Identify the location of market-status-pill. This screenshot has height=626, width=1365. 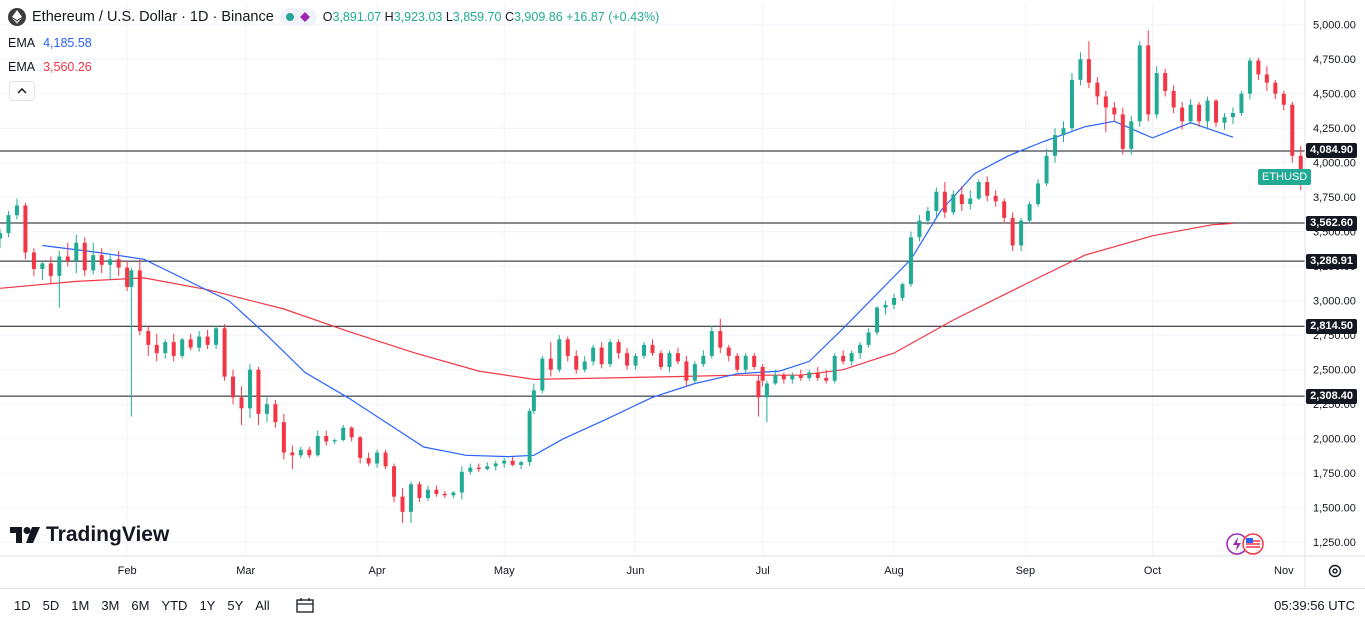
(298, 17).